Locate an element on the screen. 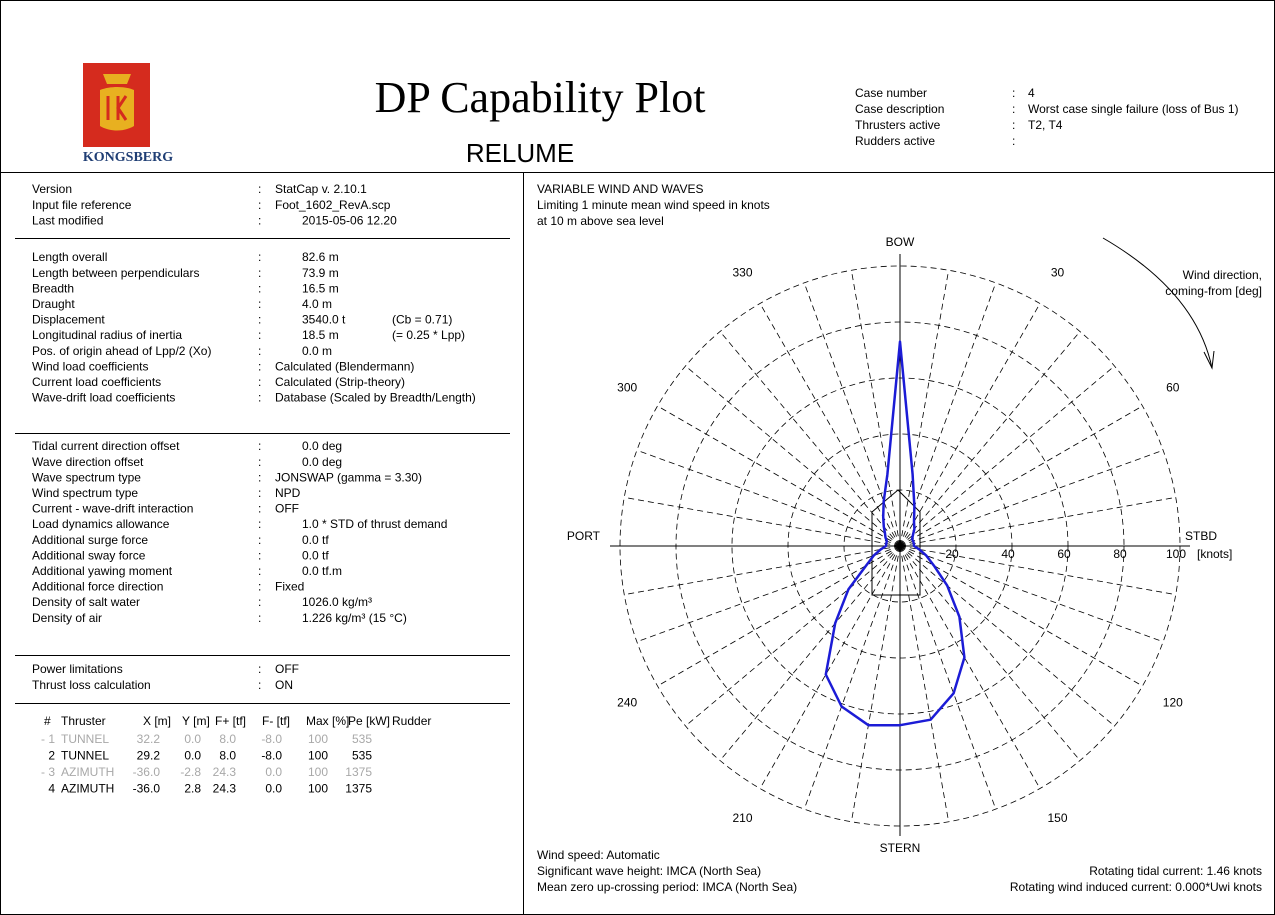 This screenshot has width=1275, height=915. field-label: Wind spectrum type is located at coordinates (85, 493).